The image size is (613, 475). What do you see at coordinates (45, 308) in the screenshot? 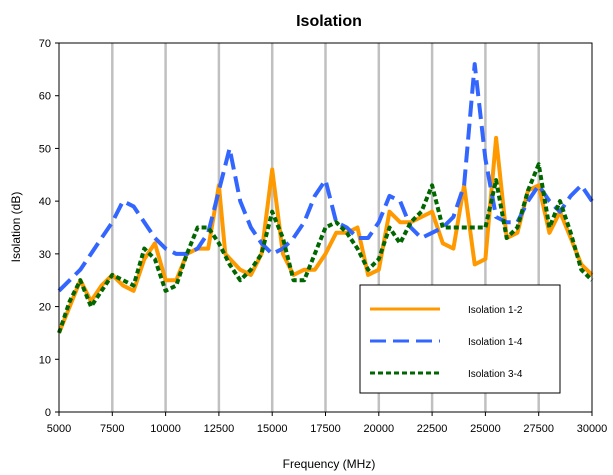
I see `y-tick-label: 20` at bounding box center [45, 308].